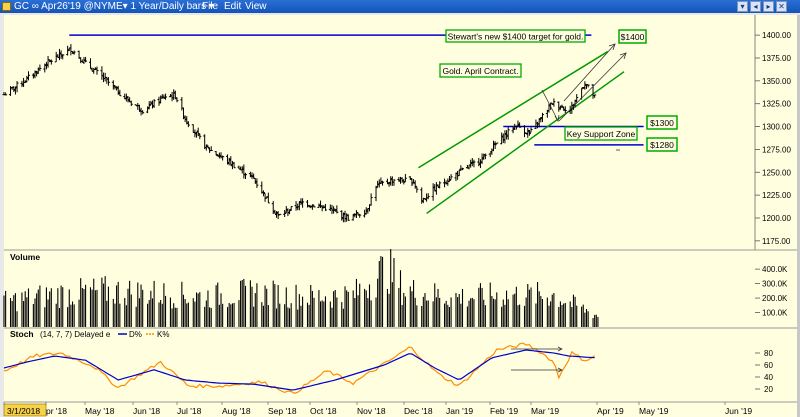 Image resolution: width=800 pixels, height=417 pixels. I want to click on volume-tick-label: 300.0K, so click(775, 284).